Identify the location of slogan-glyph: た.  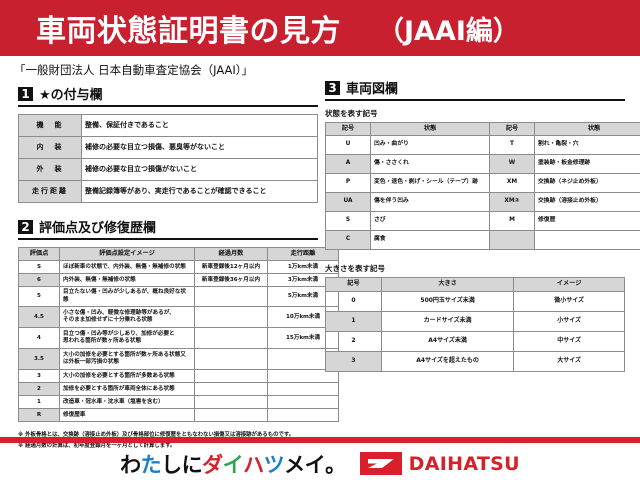
(151, 464).